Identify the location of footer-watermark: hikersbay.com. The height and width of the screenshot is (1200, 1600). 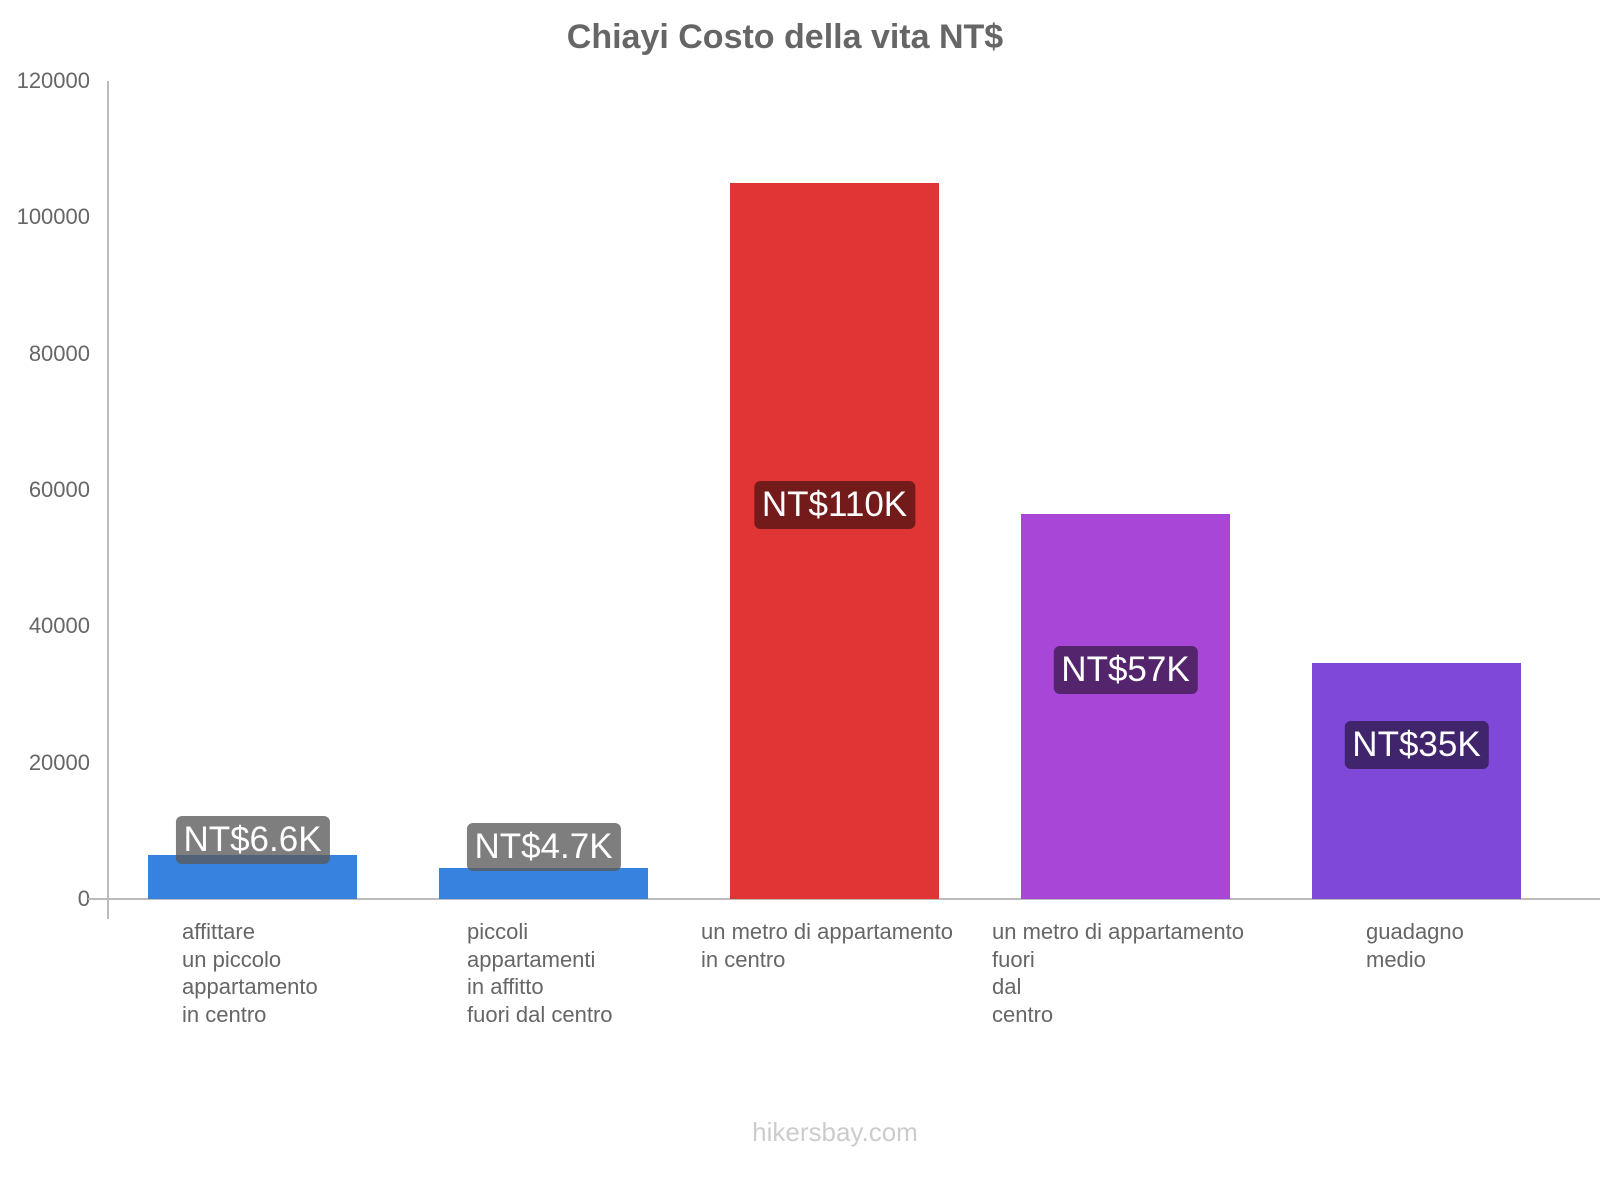
(835, 1132).